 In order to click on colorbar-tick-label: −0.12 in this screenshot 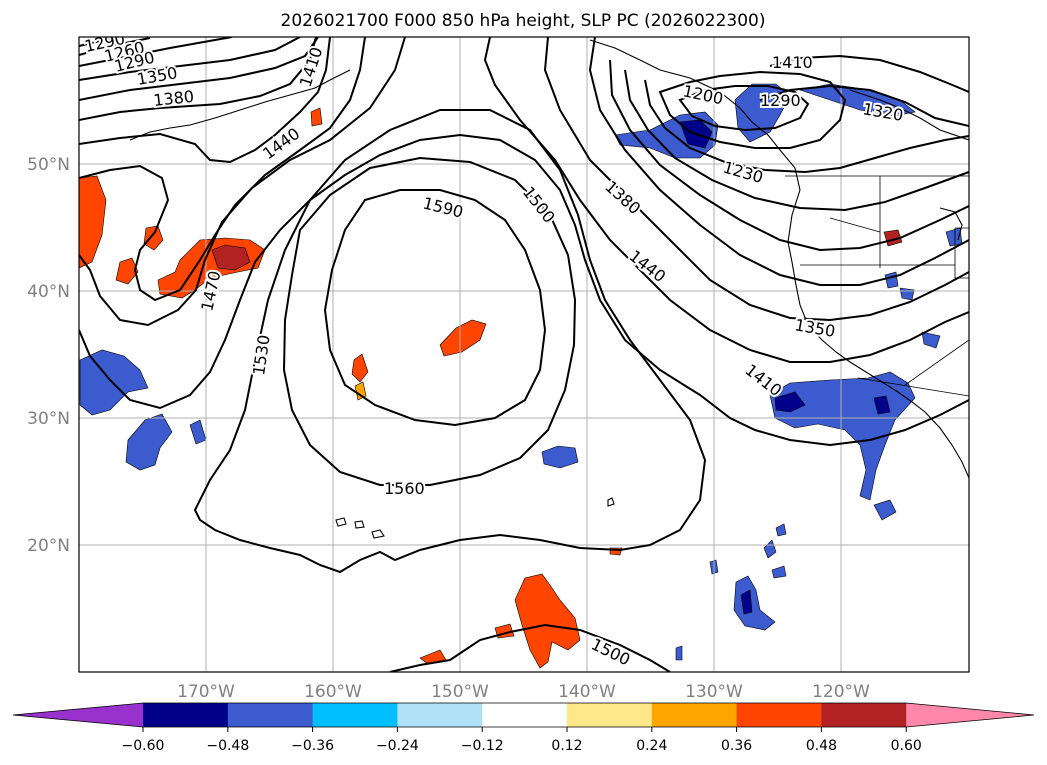, I will do `click(482, 746)`.